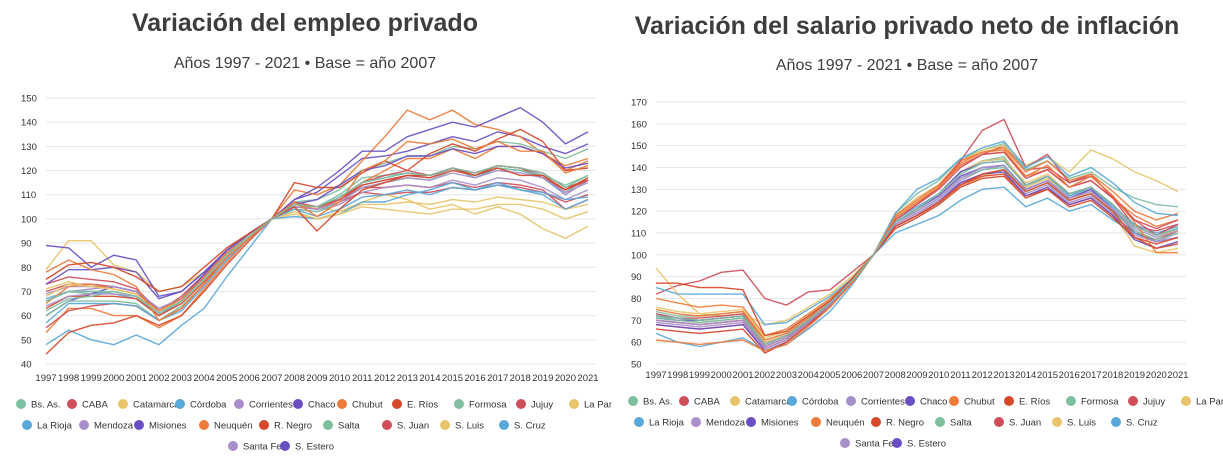  What do you see at coordinates (321, 405) in the screenshot?
I see `legend-label: Chaco` at bounding box center [321, 405].